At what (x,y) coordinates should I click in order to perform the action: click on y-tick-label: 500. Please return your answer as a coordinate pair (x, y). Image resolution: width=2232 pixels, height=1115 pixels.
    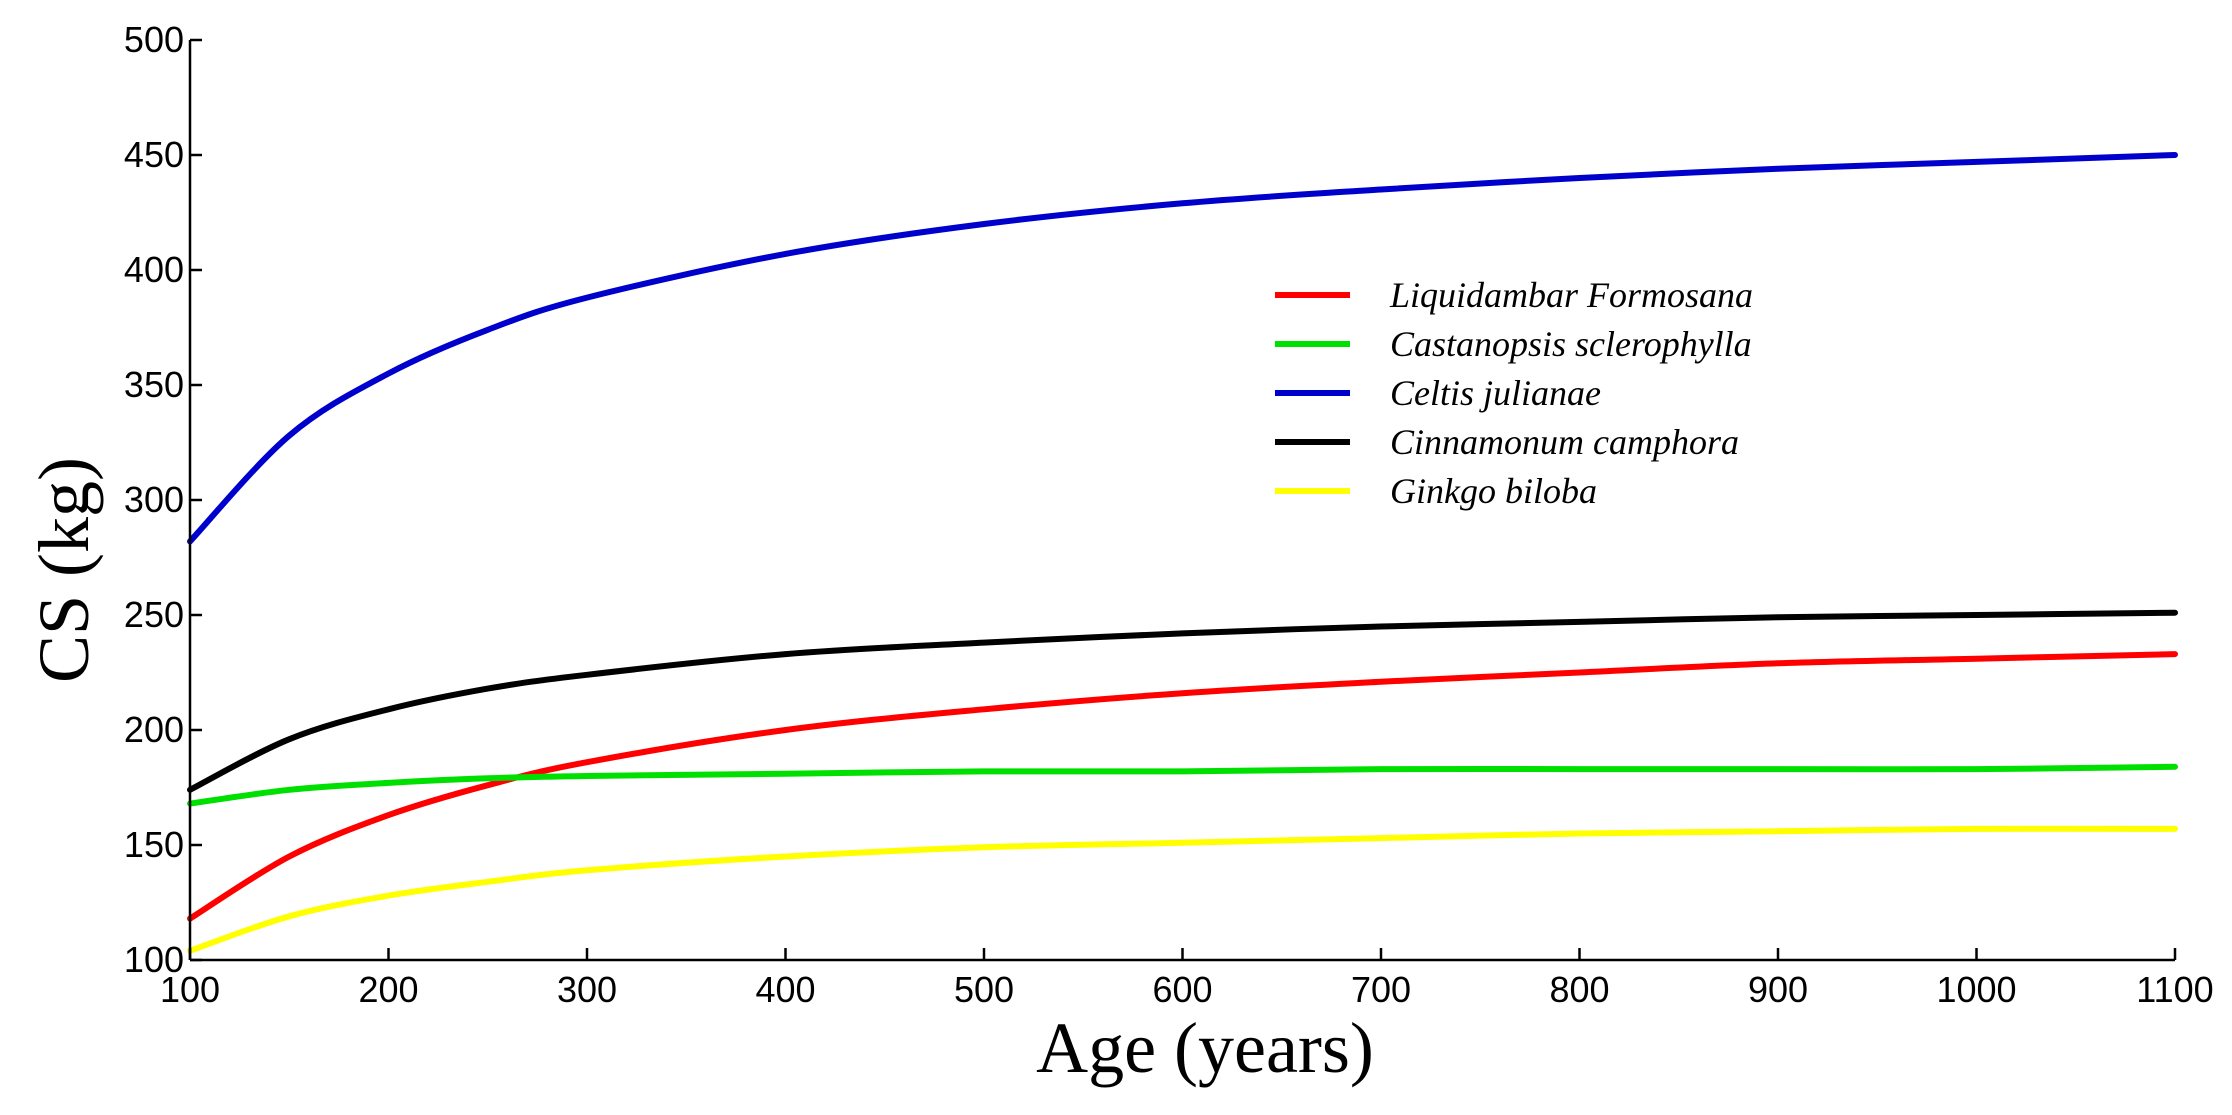
    Looking at the image, I should click on (154, 39).